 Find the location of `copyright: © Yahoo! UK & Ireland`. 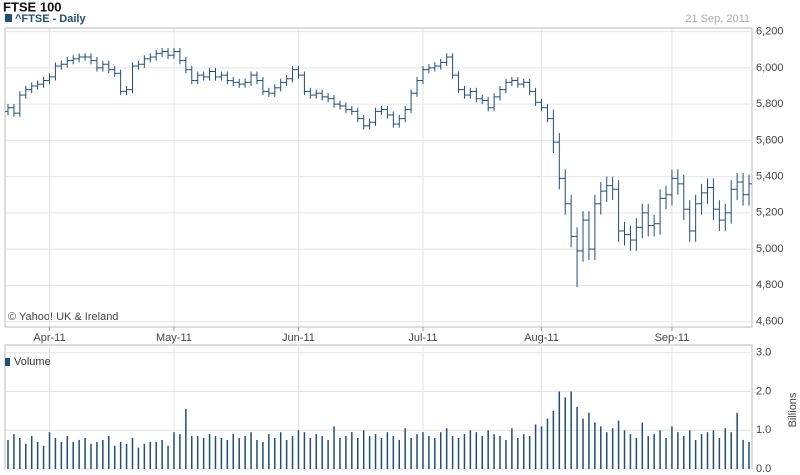

copyright: © Yahoo! UK & Ireland is located at coordinates (63, 317).